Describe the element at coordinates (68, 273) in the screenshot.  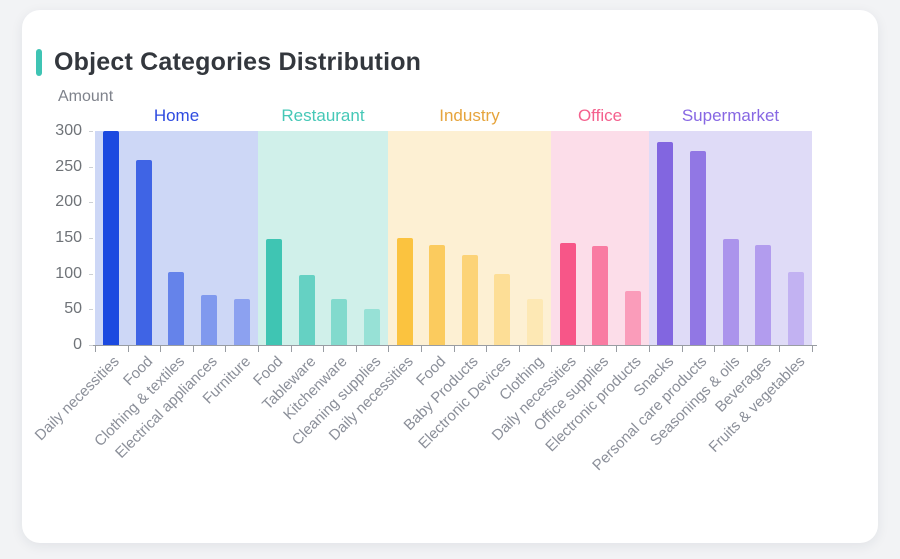
I see `y-axis-label: 100` at that location.